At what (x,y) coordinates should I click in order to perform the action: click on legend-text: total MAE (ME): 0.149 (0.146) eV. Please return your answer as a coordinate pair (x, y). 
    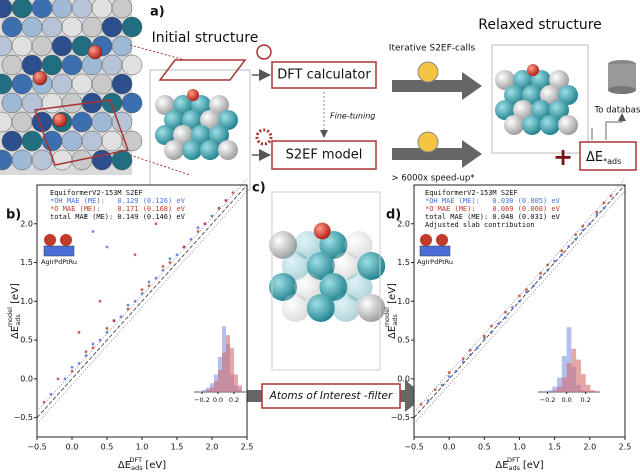
    Looking at the image, I should click on (118, 217).